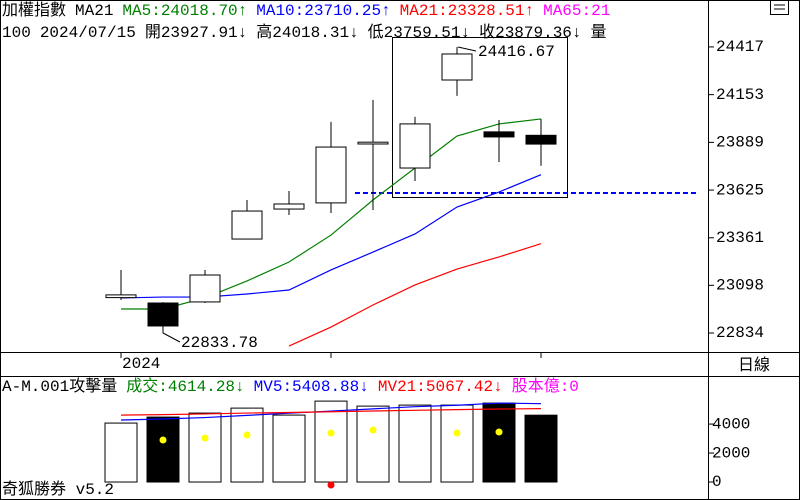 This screenshot has height=500, width=800. I want to click on y-tick-label: 0, so click(717, 482).